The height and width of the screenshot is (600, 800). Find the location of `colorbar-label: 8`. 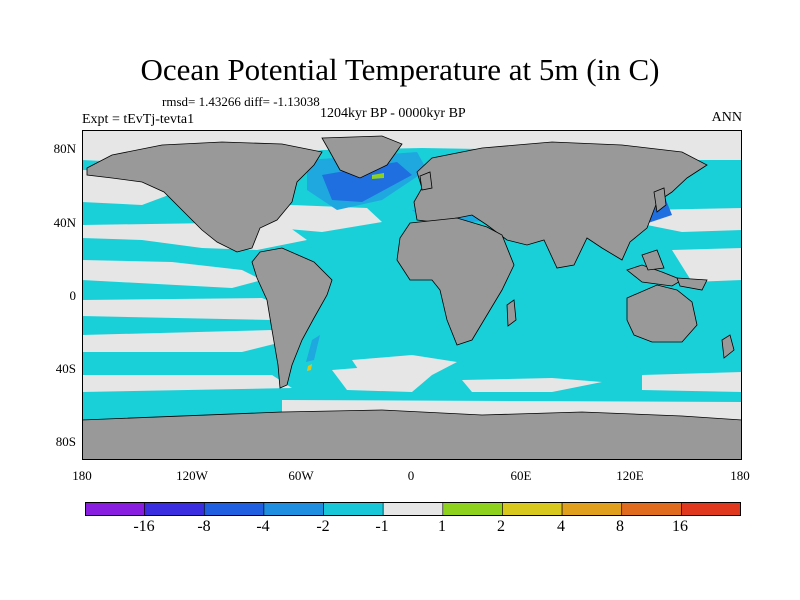

colorbar-label: 8 is located at coordinates (620, 526).